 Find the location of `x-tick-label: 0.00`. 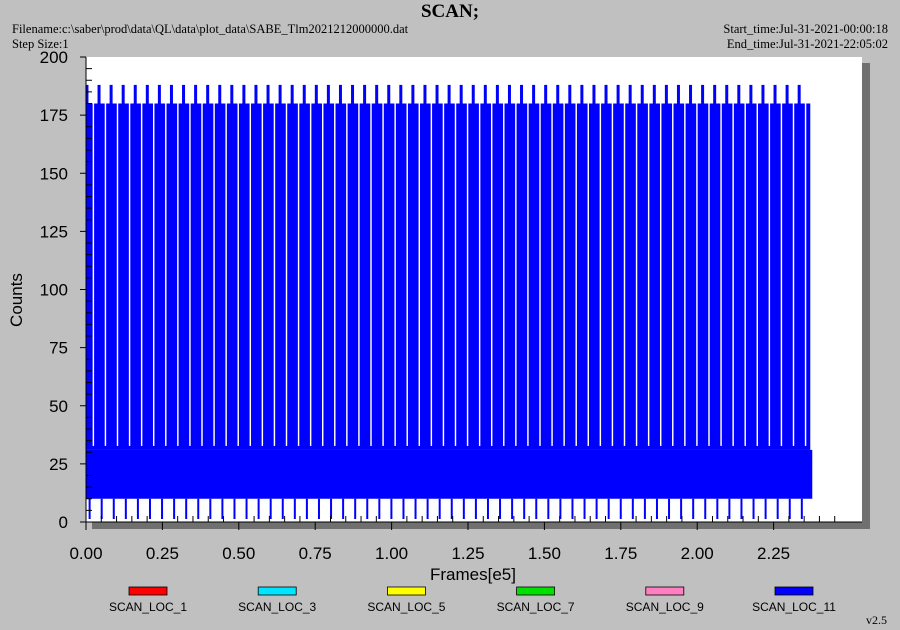

x-tick-label: 0.00 is located at coordinates (85, 553).